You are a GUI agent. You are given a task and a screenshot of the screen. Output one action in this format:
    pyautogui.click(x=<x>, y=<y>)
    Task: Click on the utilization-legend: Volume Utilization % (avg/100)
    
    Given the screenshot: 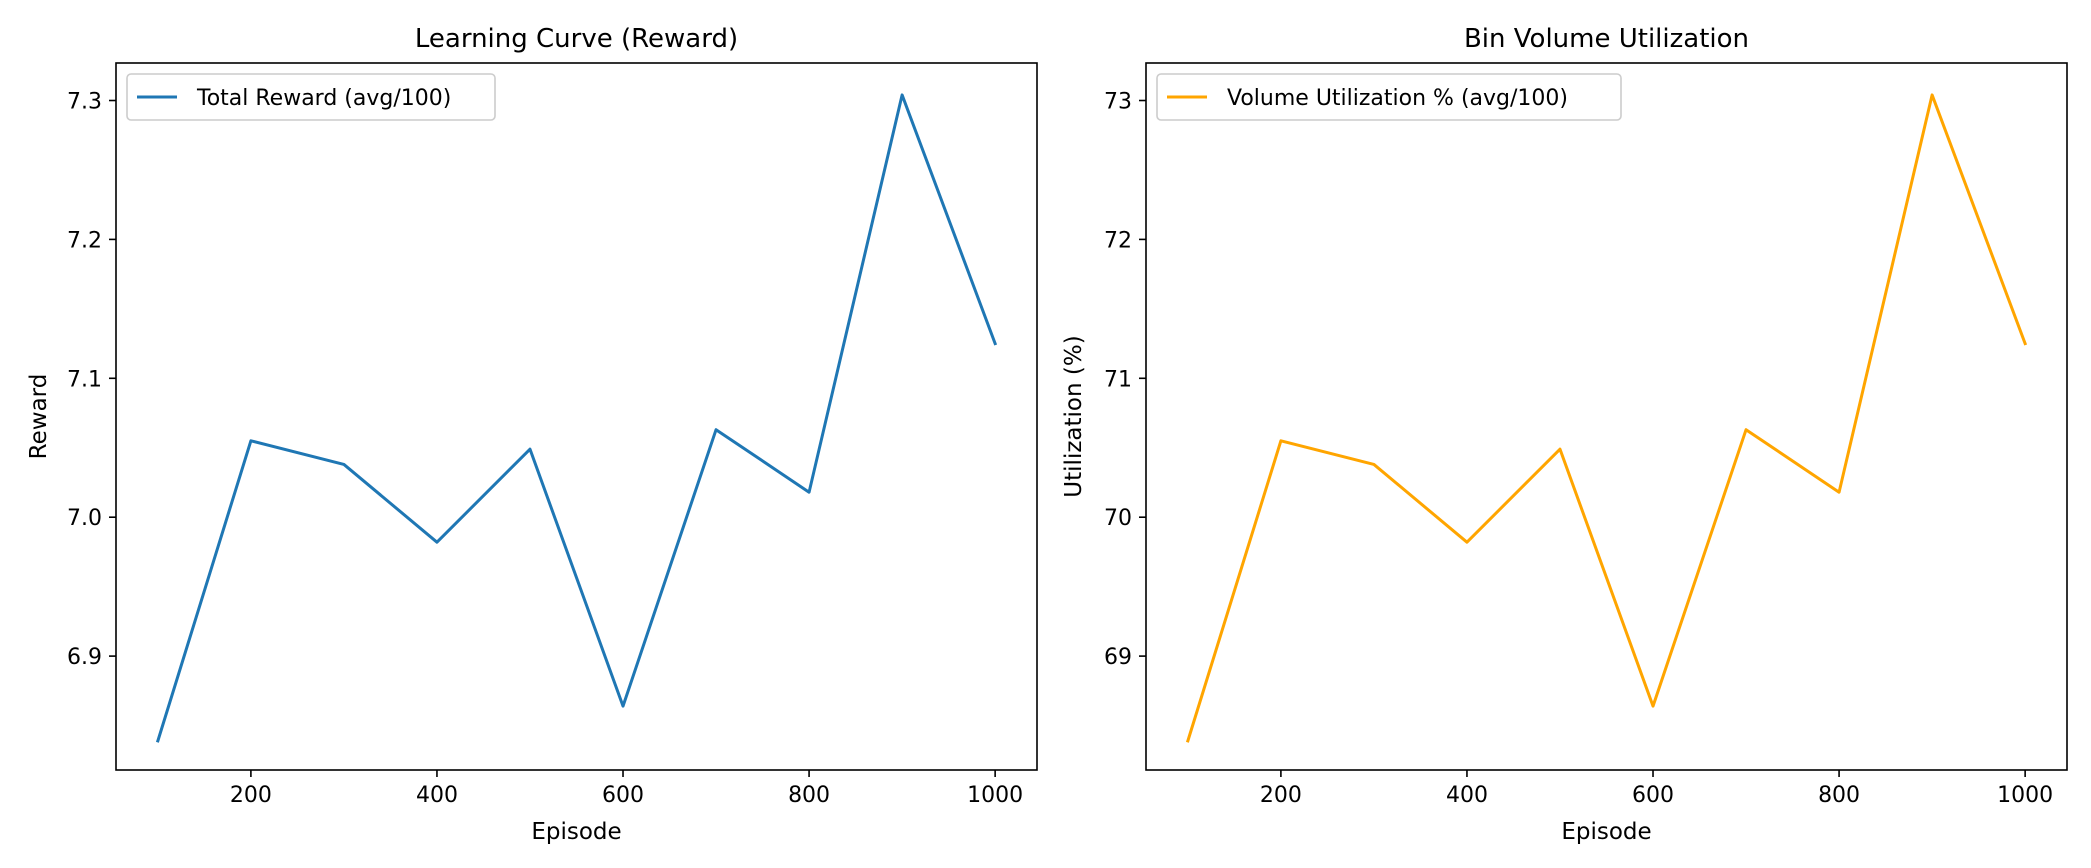 What is the action you would take?
    pyautogui.click(x=1389, y=97)
    